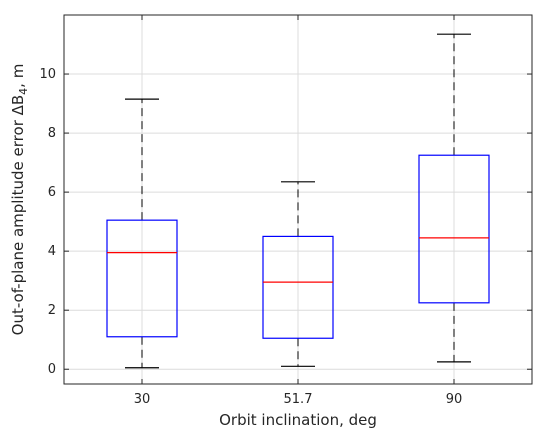 This screenshot has height=435, width=550. What do you see at coordinates (52, 310) in the screenshot?
I see `y-tick-label: 2` at bounding box center [52, 310].